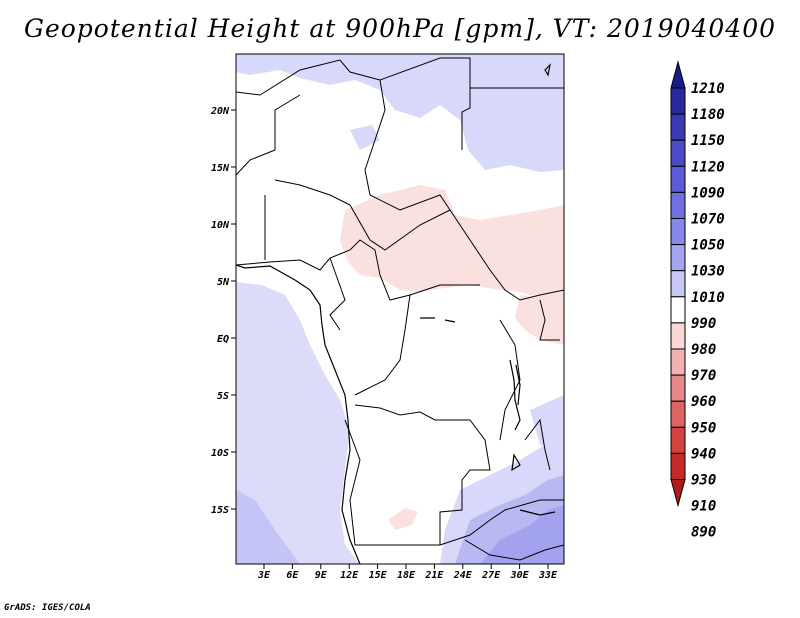  I want to click on colorbar-label: 970, so click(703, 376).